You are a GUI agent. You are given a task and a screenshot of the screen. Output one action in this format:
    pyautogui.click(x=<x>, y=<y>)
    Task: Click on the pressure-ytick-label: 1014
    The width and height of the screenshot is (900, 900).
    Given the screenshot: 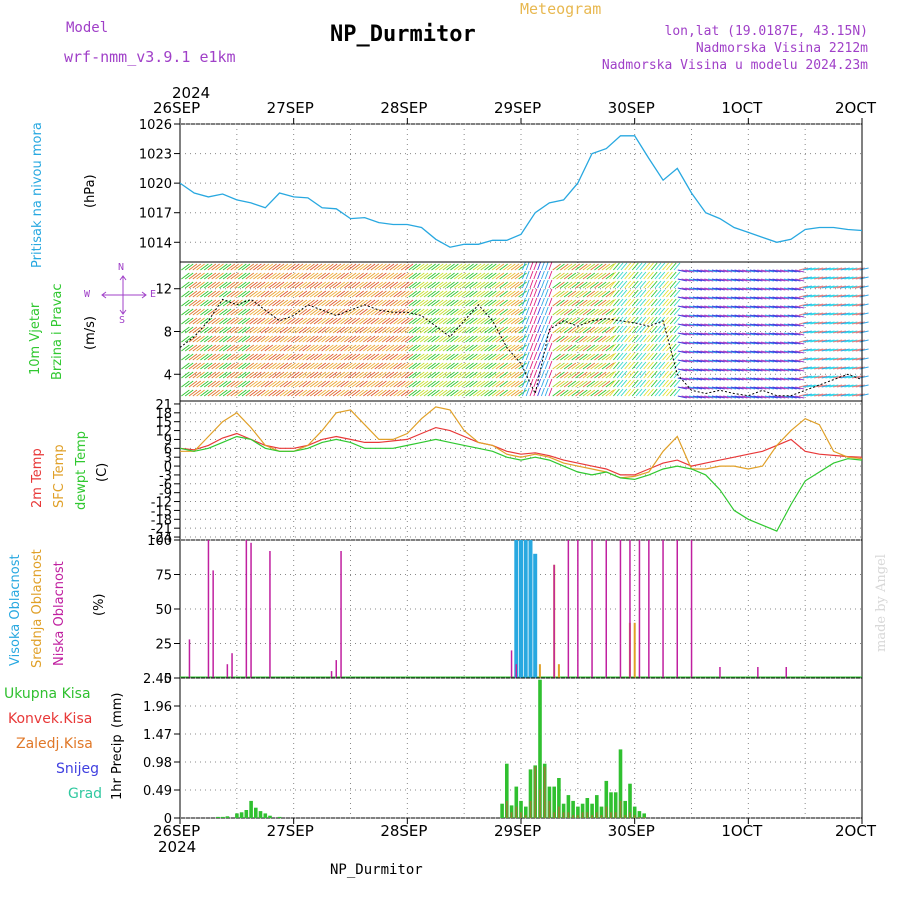 What is the action you would take?
    pyautogui.click(x=155, y=243)
    